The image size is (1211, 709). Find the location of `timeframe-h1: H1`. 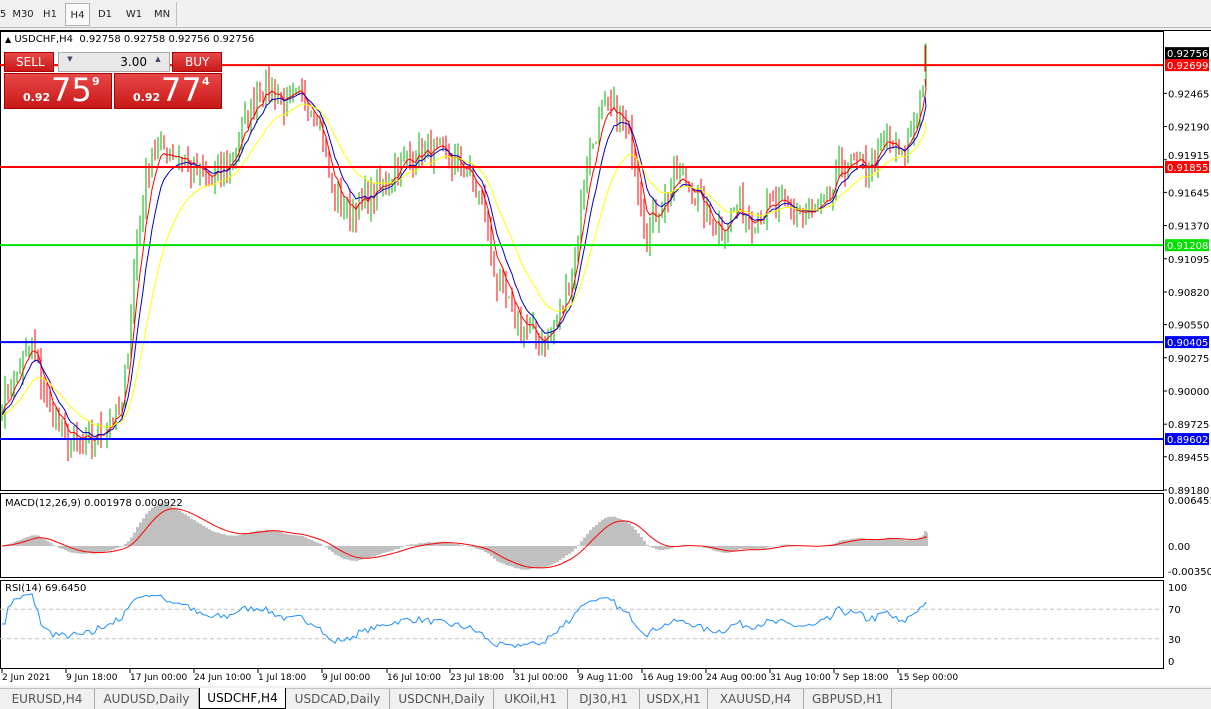

timeframe-h1: H1 is located at coordinates (50, 14).